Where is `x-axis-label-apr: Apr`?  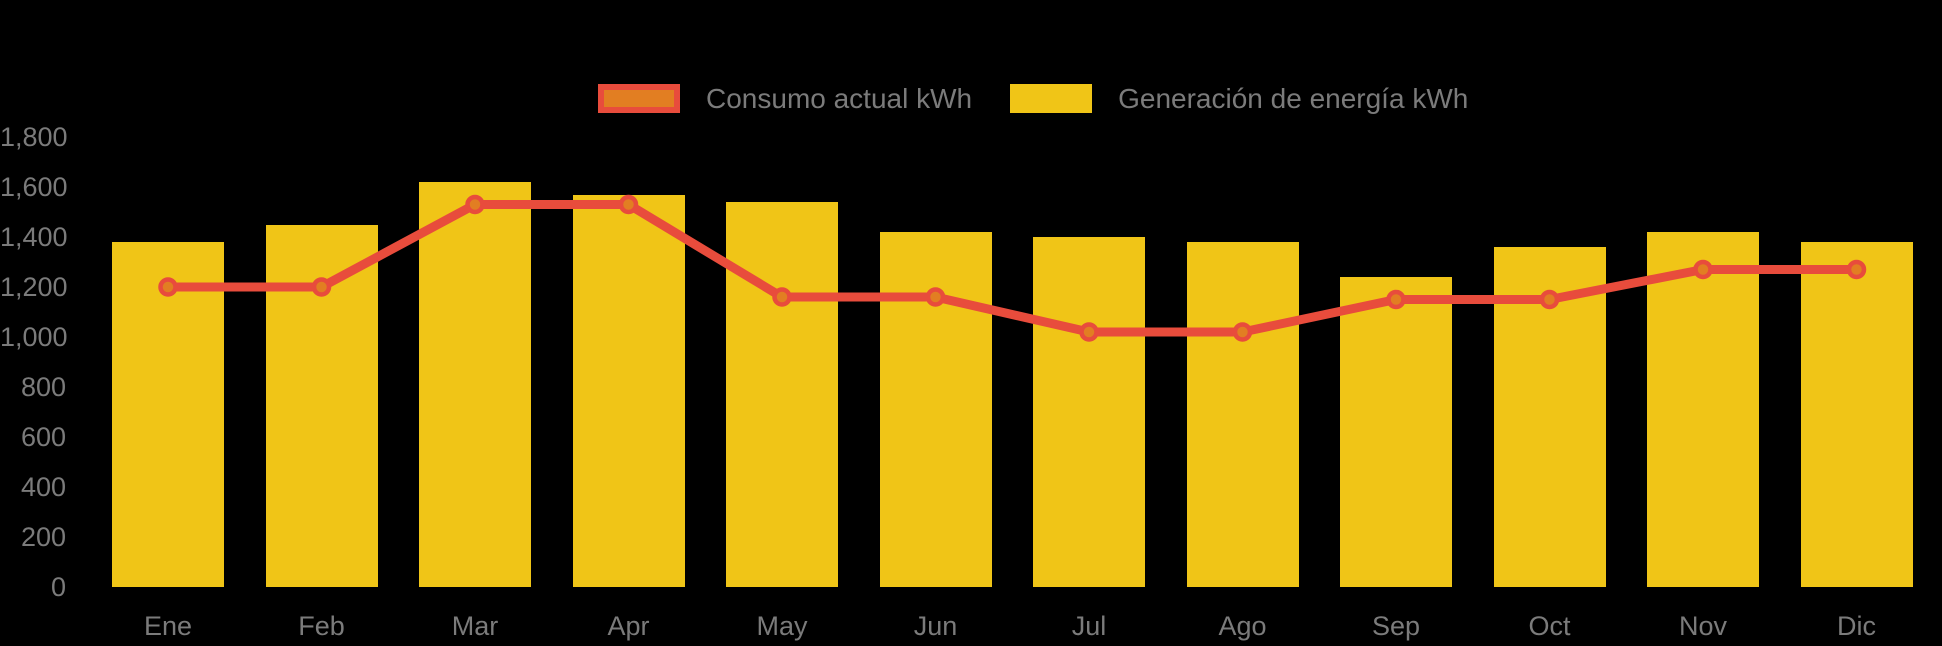 x-axis-label-apr: Apr is located at coordinates (628, 626).